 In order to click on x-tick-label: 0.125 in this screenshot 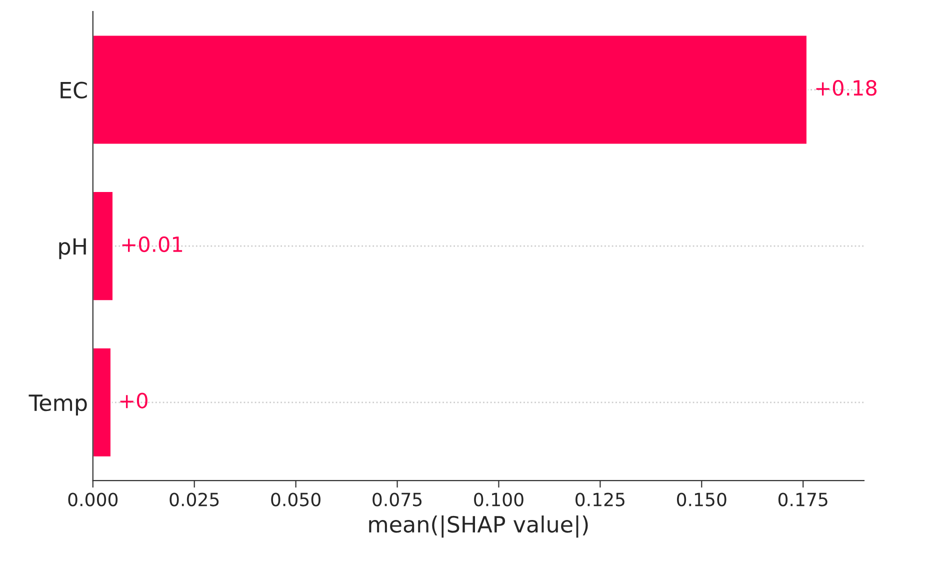, I will do `click(600, 499)`.